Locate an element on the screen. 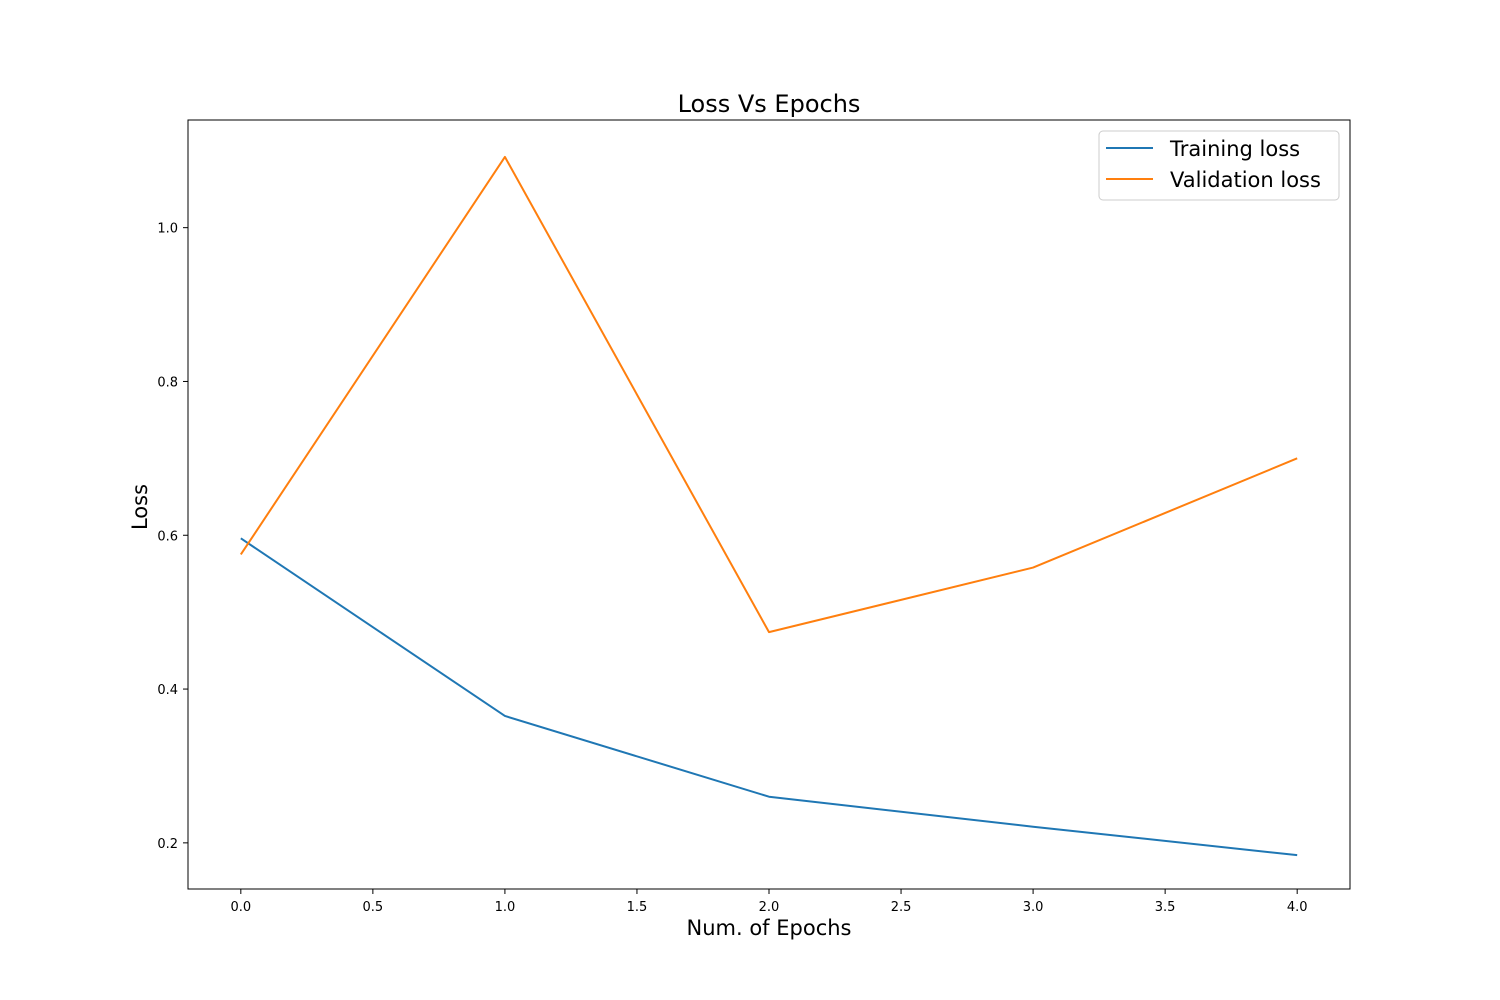  x-tick-label: 0.0 is located at coordinates (240, 907).